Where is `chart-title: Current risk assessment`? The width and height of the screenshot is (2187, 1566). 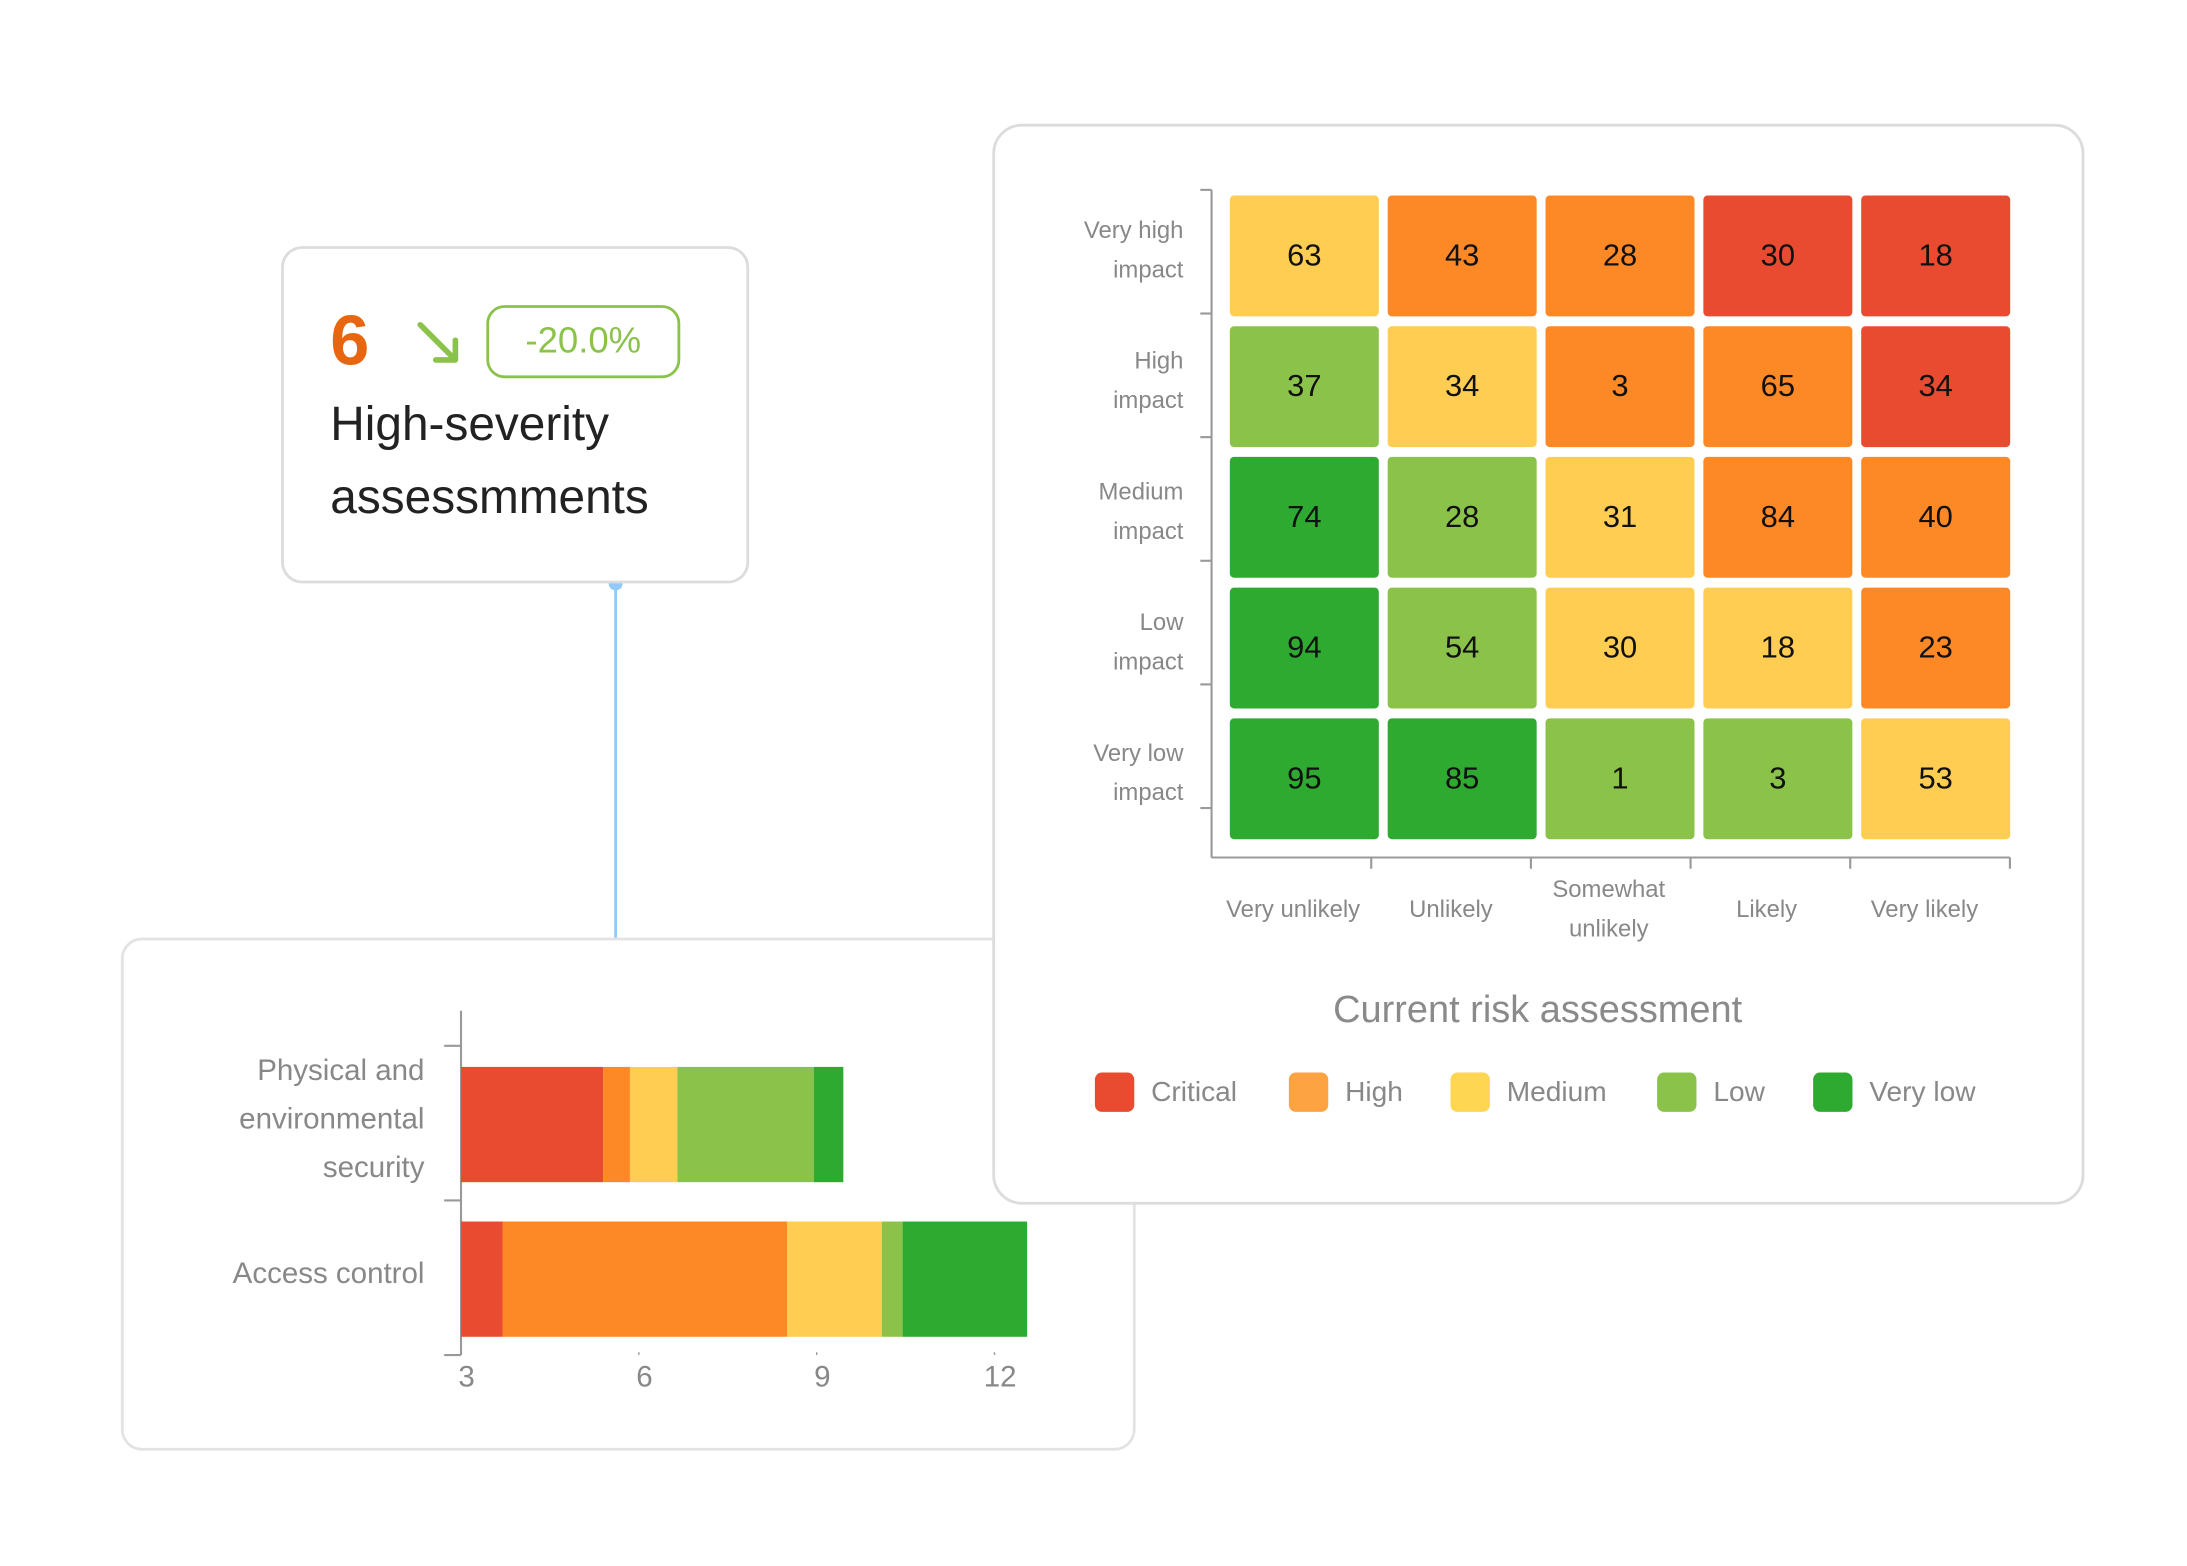 chart-title: Current risk assessment is located at coordinates (1537, 1010).